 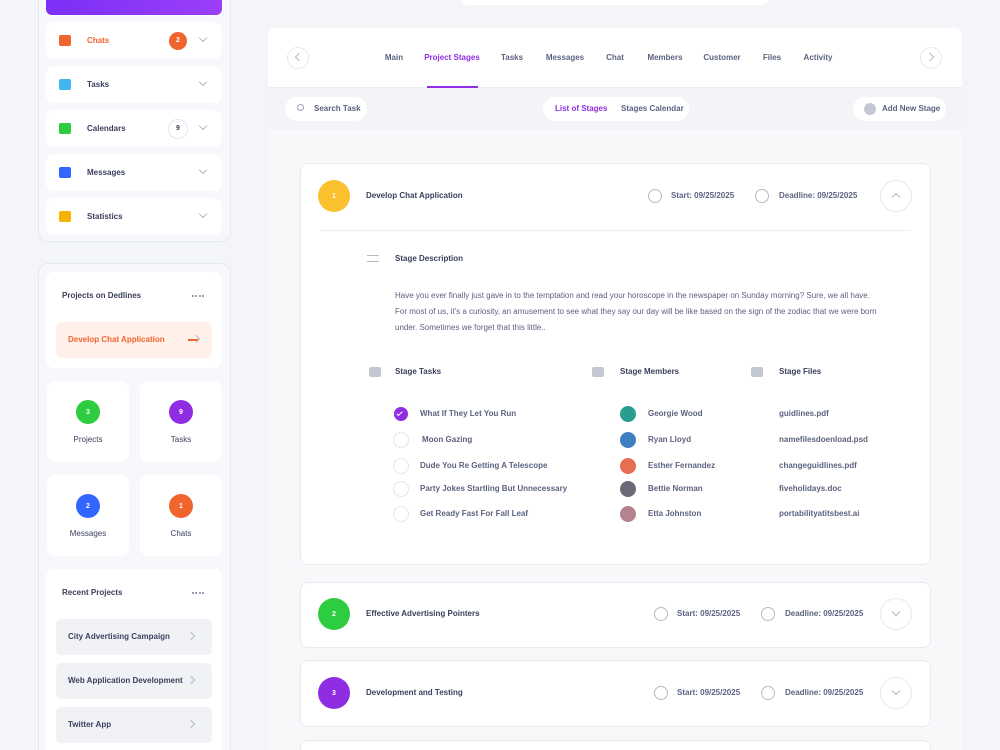 I want to click on tab: Customer, so click(x=722, y=57).